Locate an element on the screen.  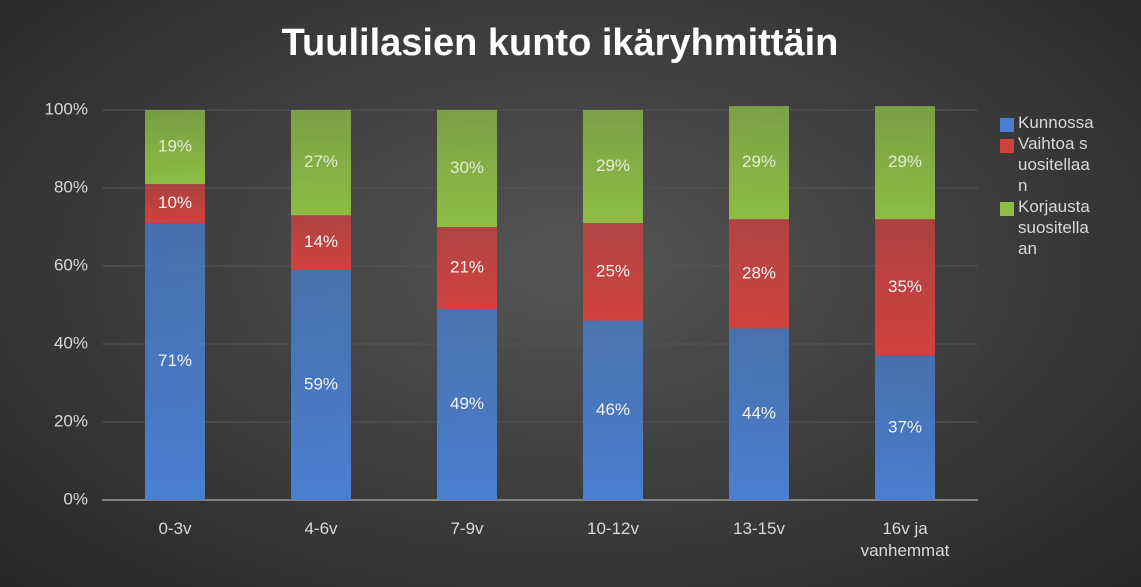
data-label: 14% is located at coordinates (321, 241).